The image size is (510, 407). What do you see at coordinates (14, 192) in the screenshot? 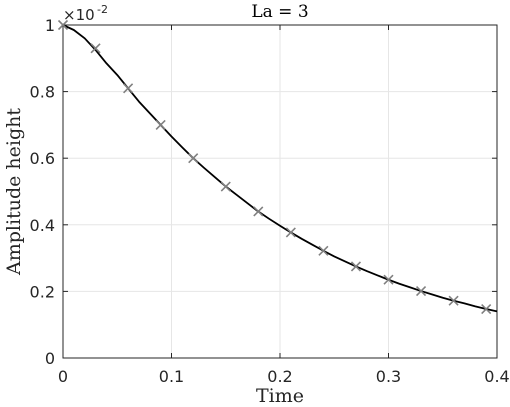
I see `y-axis-label: Amplitude height` at bounding box center [14, 192].